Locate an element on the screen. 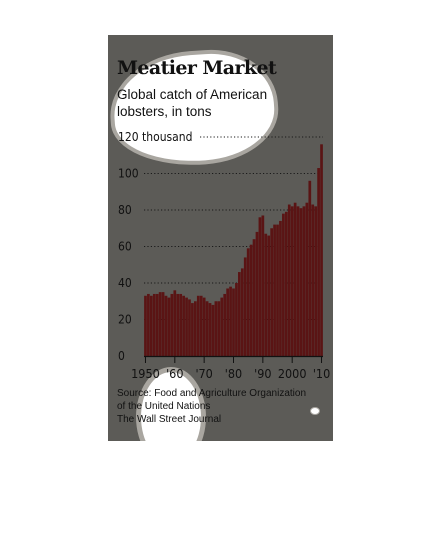  y-tick-label: 40 is located at coordinates (125, 283).